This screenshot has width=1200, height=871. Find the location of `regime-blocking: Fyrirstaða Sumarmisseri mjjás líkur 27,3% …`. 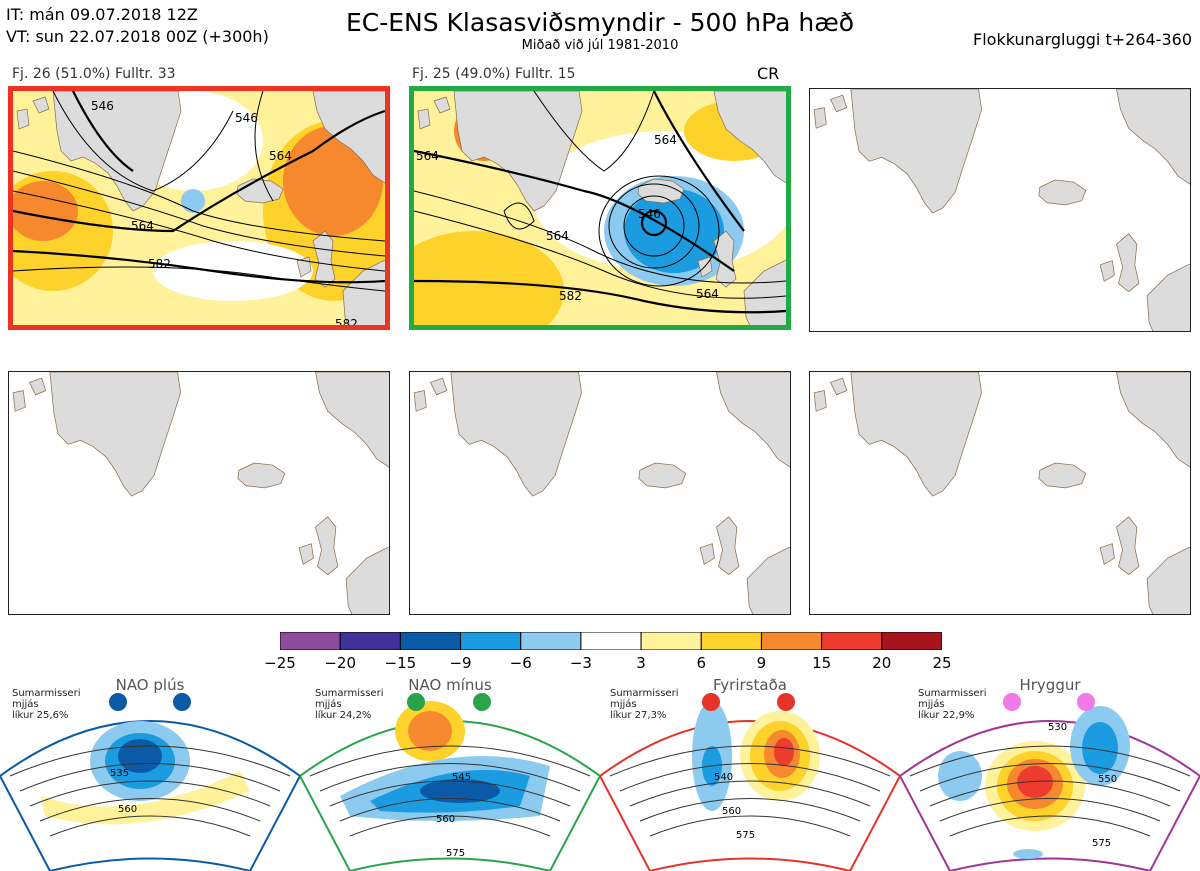

regime-blocking: Fyrirstaða Sumarmisseri mjjás líkur 27,3% … is located at coordinates (750, 773).